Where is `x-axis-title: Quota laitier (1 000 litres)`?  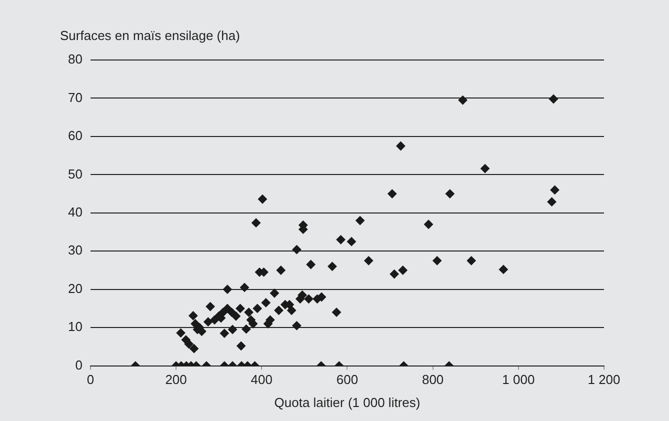
x-axis-title: Quota laitier (1 000 litres) is located at coordinates (347, 402).